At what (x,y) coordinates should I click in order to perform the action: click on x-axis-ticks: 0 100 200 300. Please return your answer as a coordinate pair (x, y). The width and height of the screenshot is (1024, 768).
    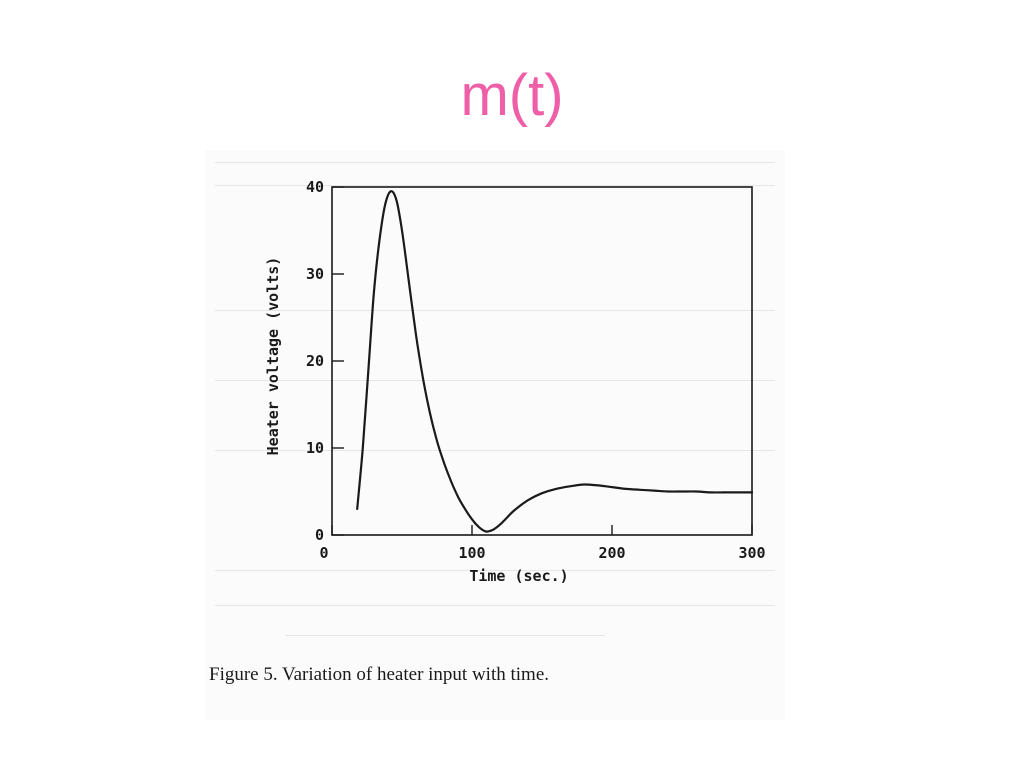
    Looking at the image, I should click on (542, 543).